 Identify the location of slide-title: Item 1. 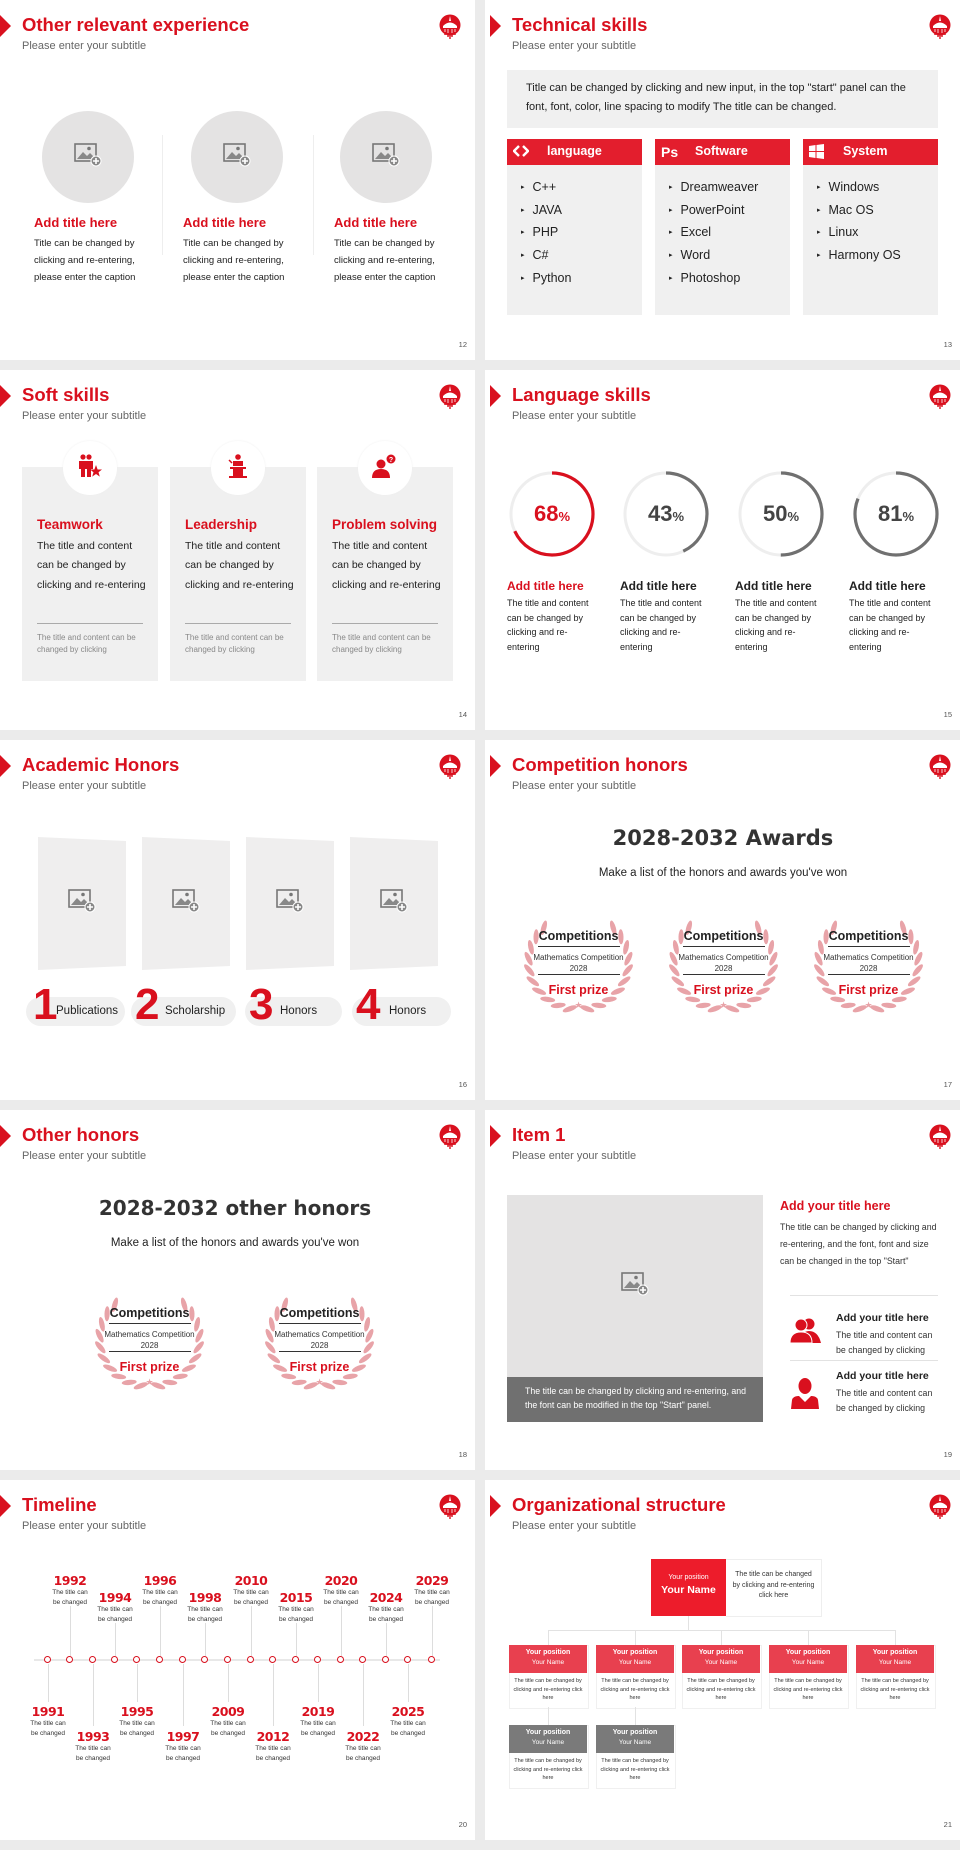
(539, 1134).